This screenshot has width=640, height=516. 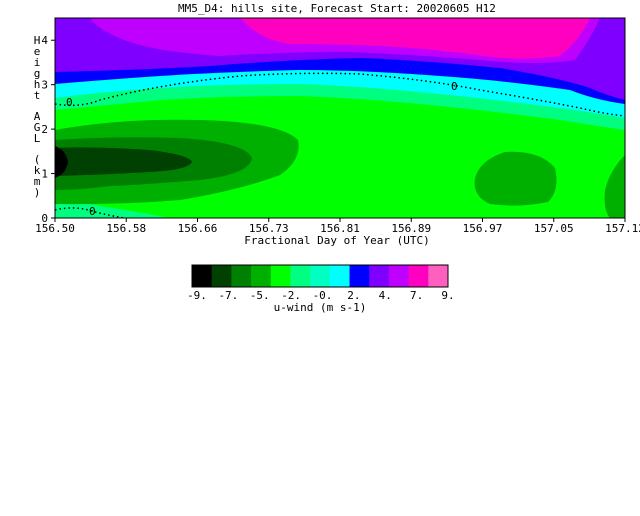 What do you see at coordinates (483, 228) in the screenshot?
I see `x-tick-label: 156.97` at bounding box center [483, 228].